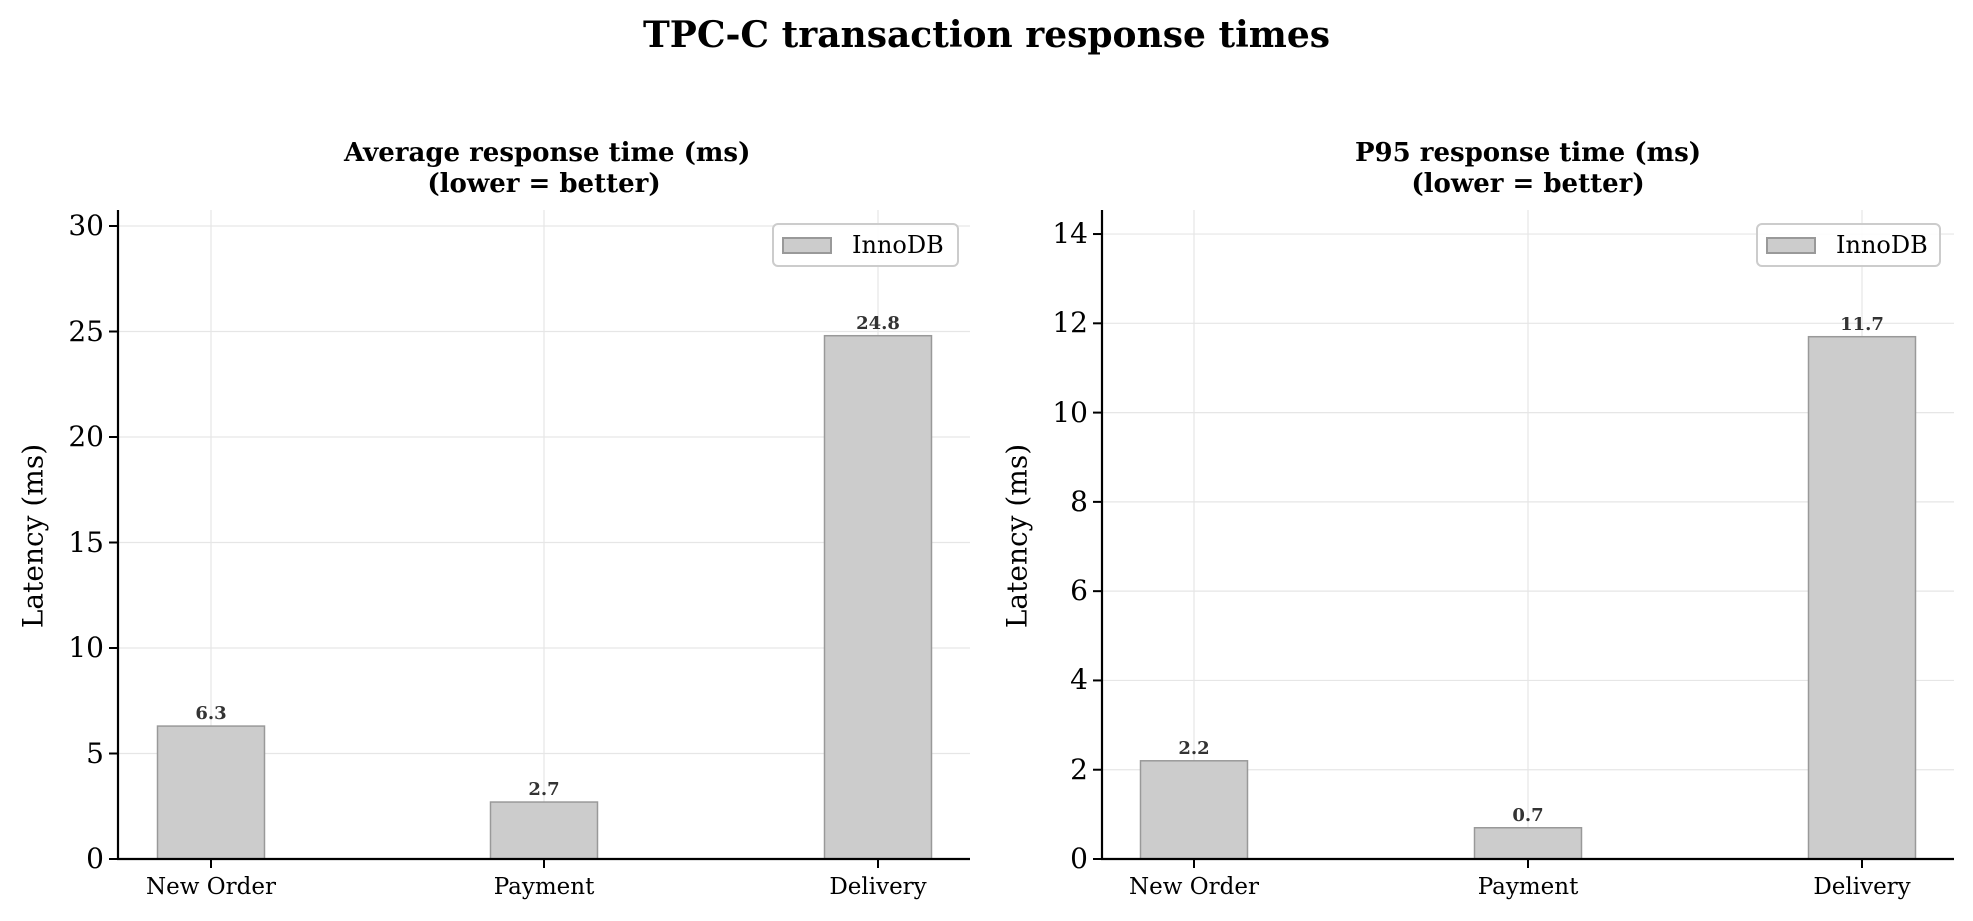 The height and width of the screenshot is (921, 1973). I want to click on subplot-title-line-1: P95 response time (ms), so click(1528, 153).